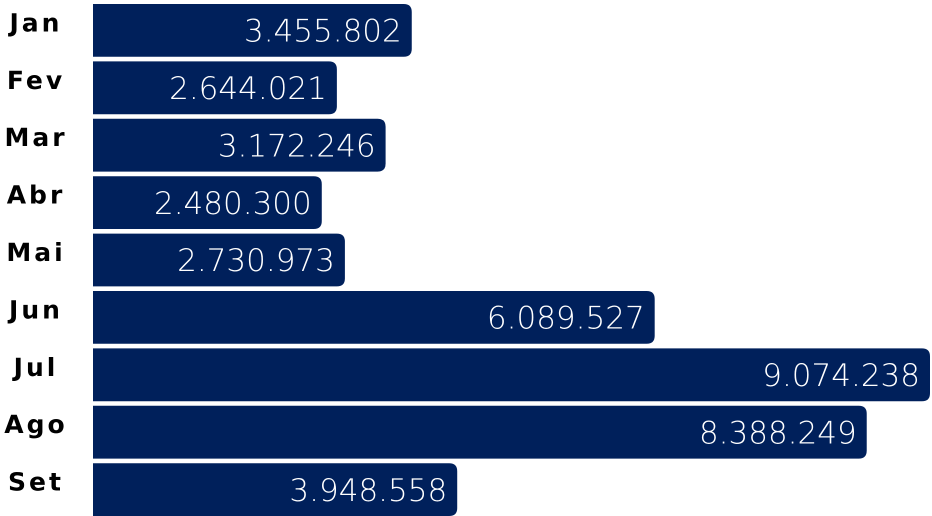  What do you see at coordinates (368, 490) in the screenshot?
I see `data-label: 3.948.558` at bounding box center [368, 490].